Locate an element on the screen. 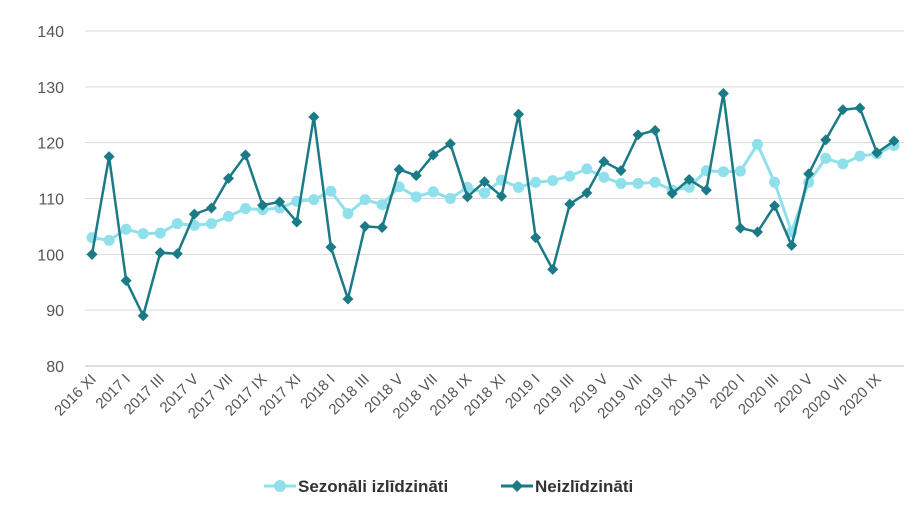 The width and height of the screenshot is (918, 527). y-axis: 80 90 100 110 120 130 140 is located at coordinates (50, 200).